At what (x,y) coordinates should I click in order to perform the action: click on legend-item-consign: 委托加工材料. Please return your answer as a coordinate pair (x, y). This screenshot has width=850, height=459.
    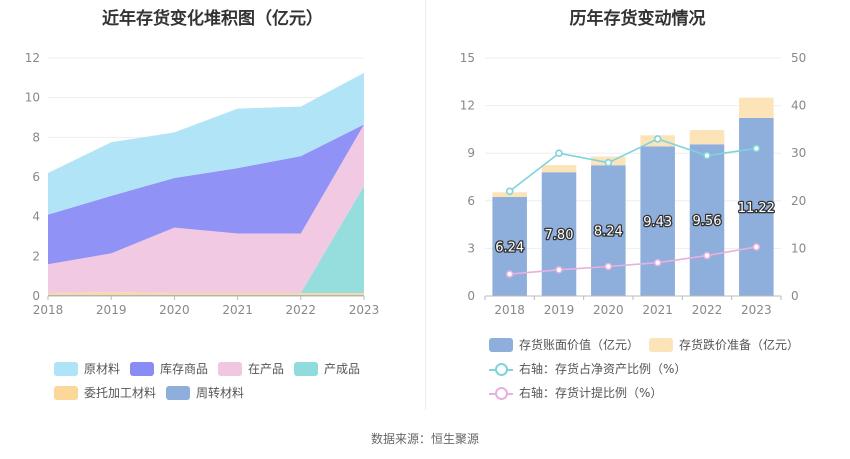
    Looking at the image, I should click on (105, 392).